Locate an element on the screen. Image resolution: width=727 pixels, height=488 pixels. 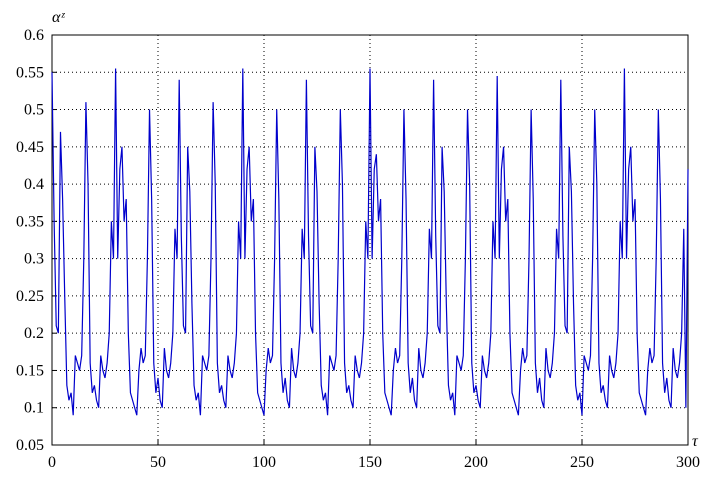
y-tick-label: 0.6 is located at coordinates (34, 35).